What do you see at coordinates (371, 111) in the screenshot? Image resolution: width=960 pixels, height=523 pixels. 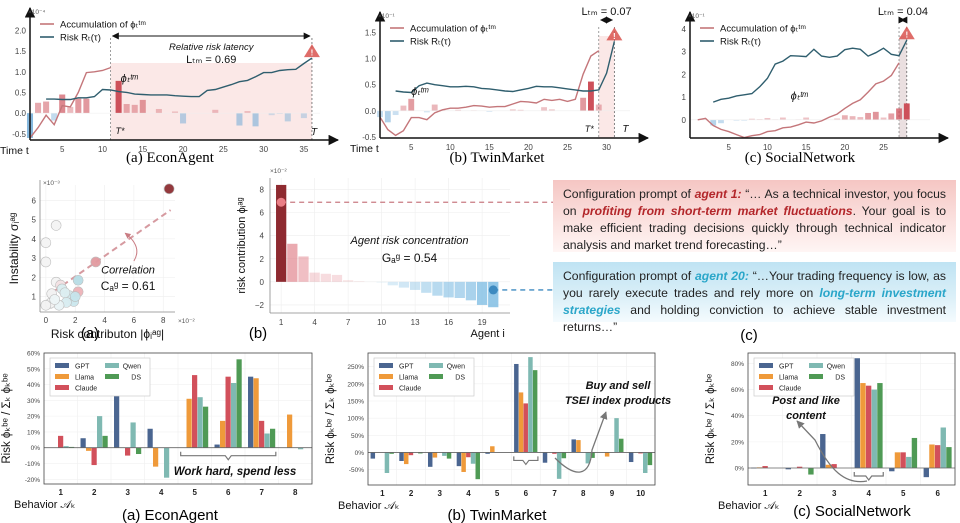 I see `y-tick-label: 0.0` at bounding box center [371, 111].